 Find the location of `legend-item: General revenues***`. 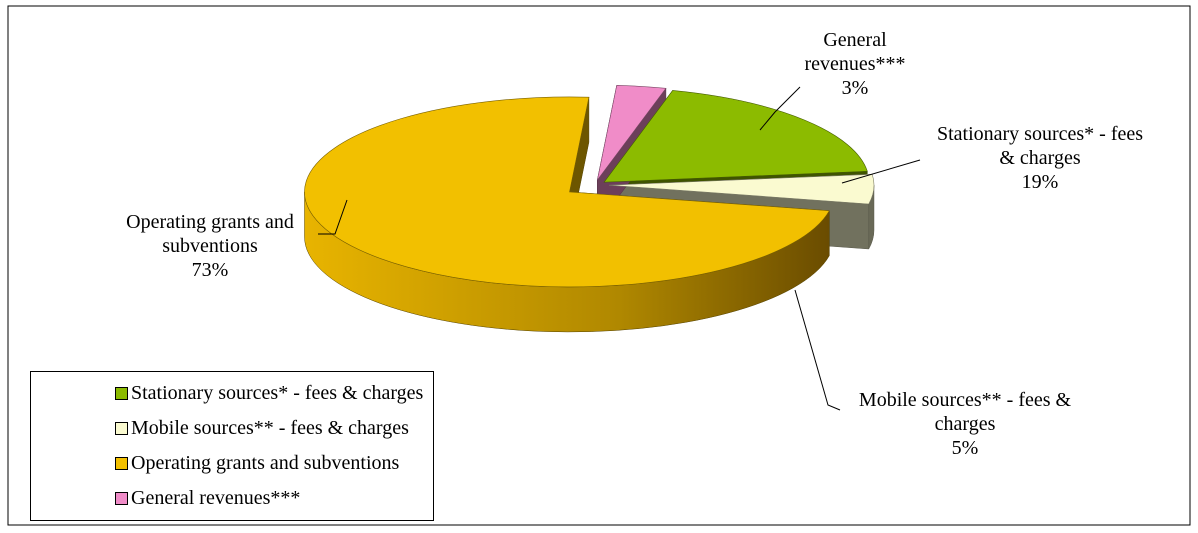

legend-item: General revenues*** is located at coordinates (269, 498).